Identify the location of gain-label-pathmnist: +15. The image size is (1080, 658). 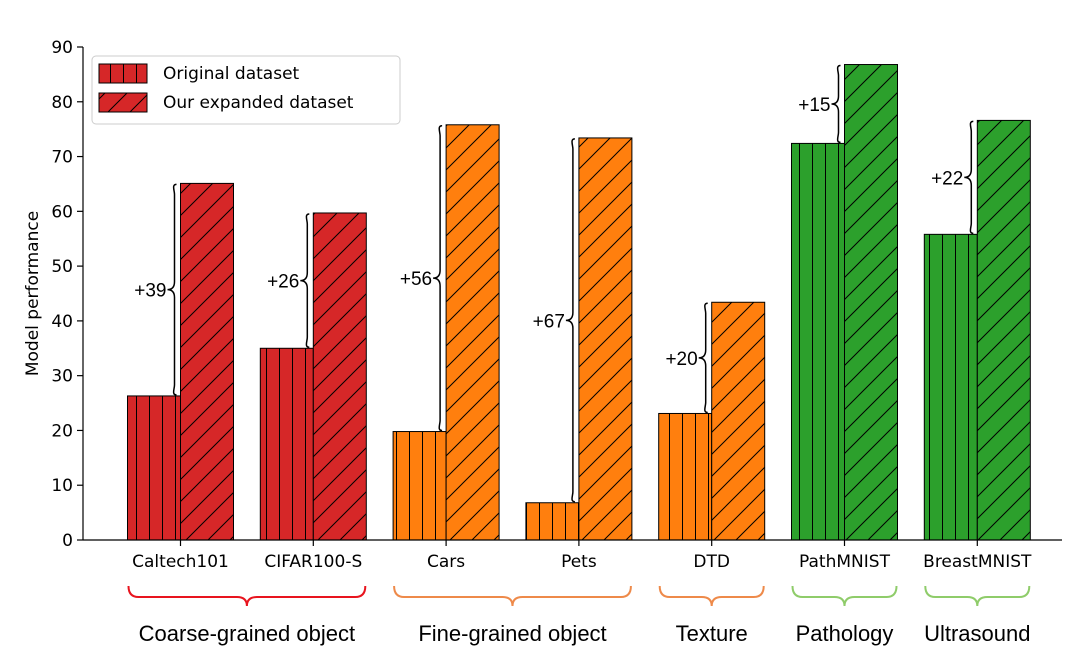
(814, 105).